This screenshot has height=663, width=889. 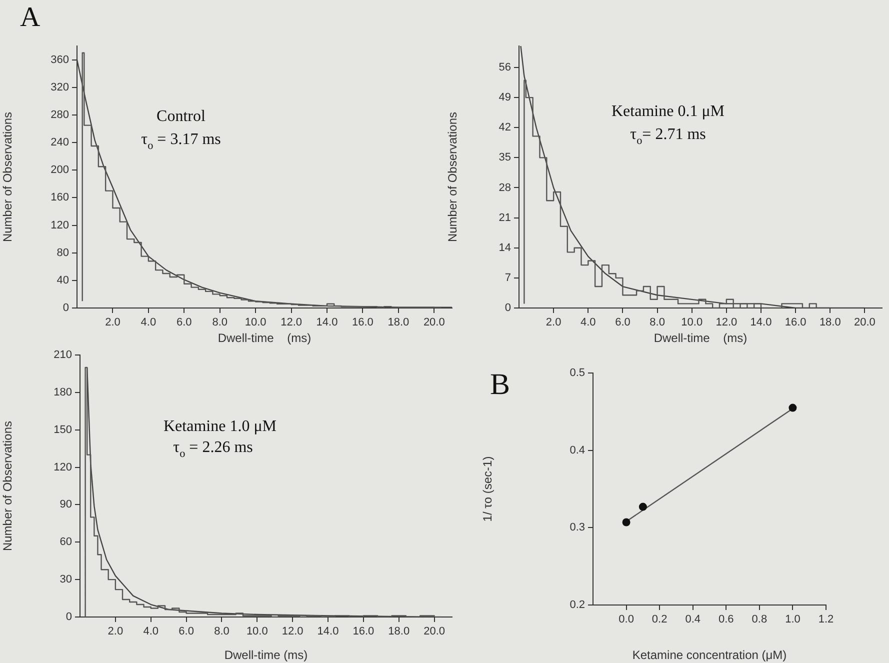 What do you see at coordinates (826, 620) in the screenshot?
I see `x-tick-label: 1.2` at bounding box center [826, 620].